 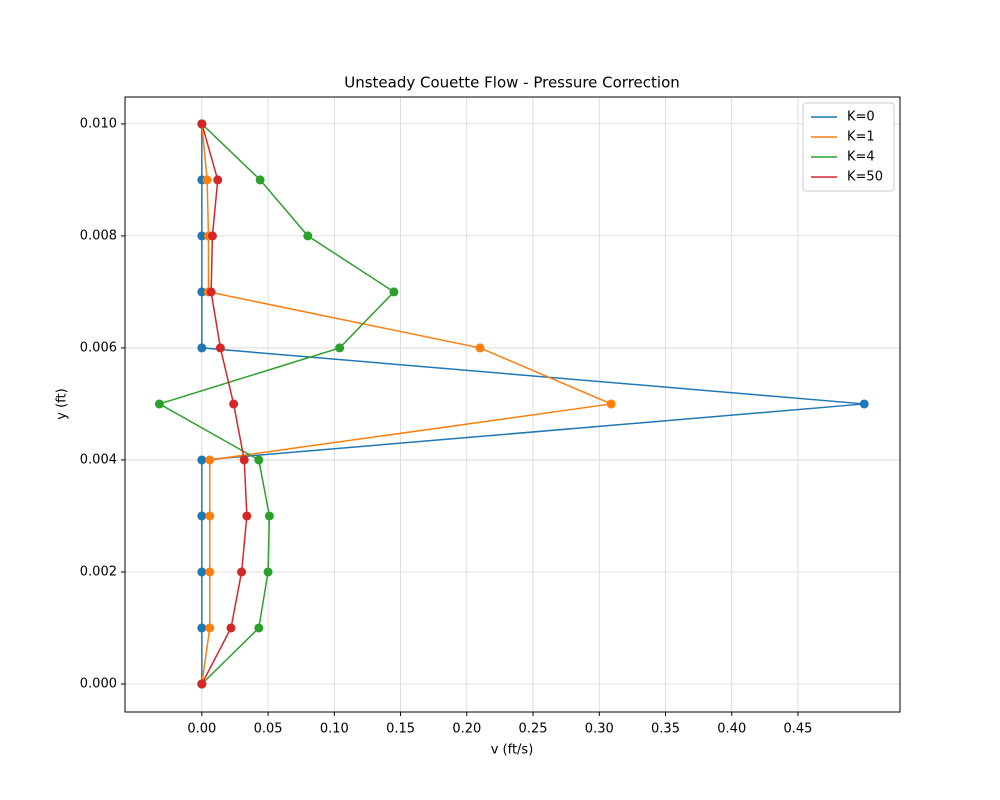 I want to click on x-tick-label: 0.10, so click(x=334, y=729).